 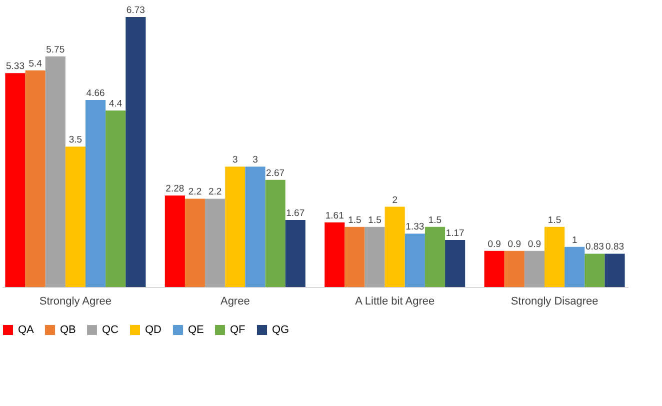 I want to click on data-label: 1.67, so click(x=295, y=213).